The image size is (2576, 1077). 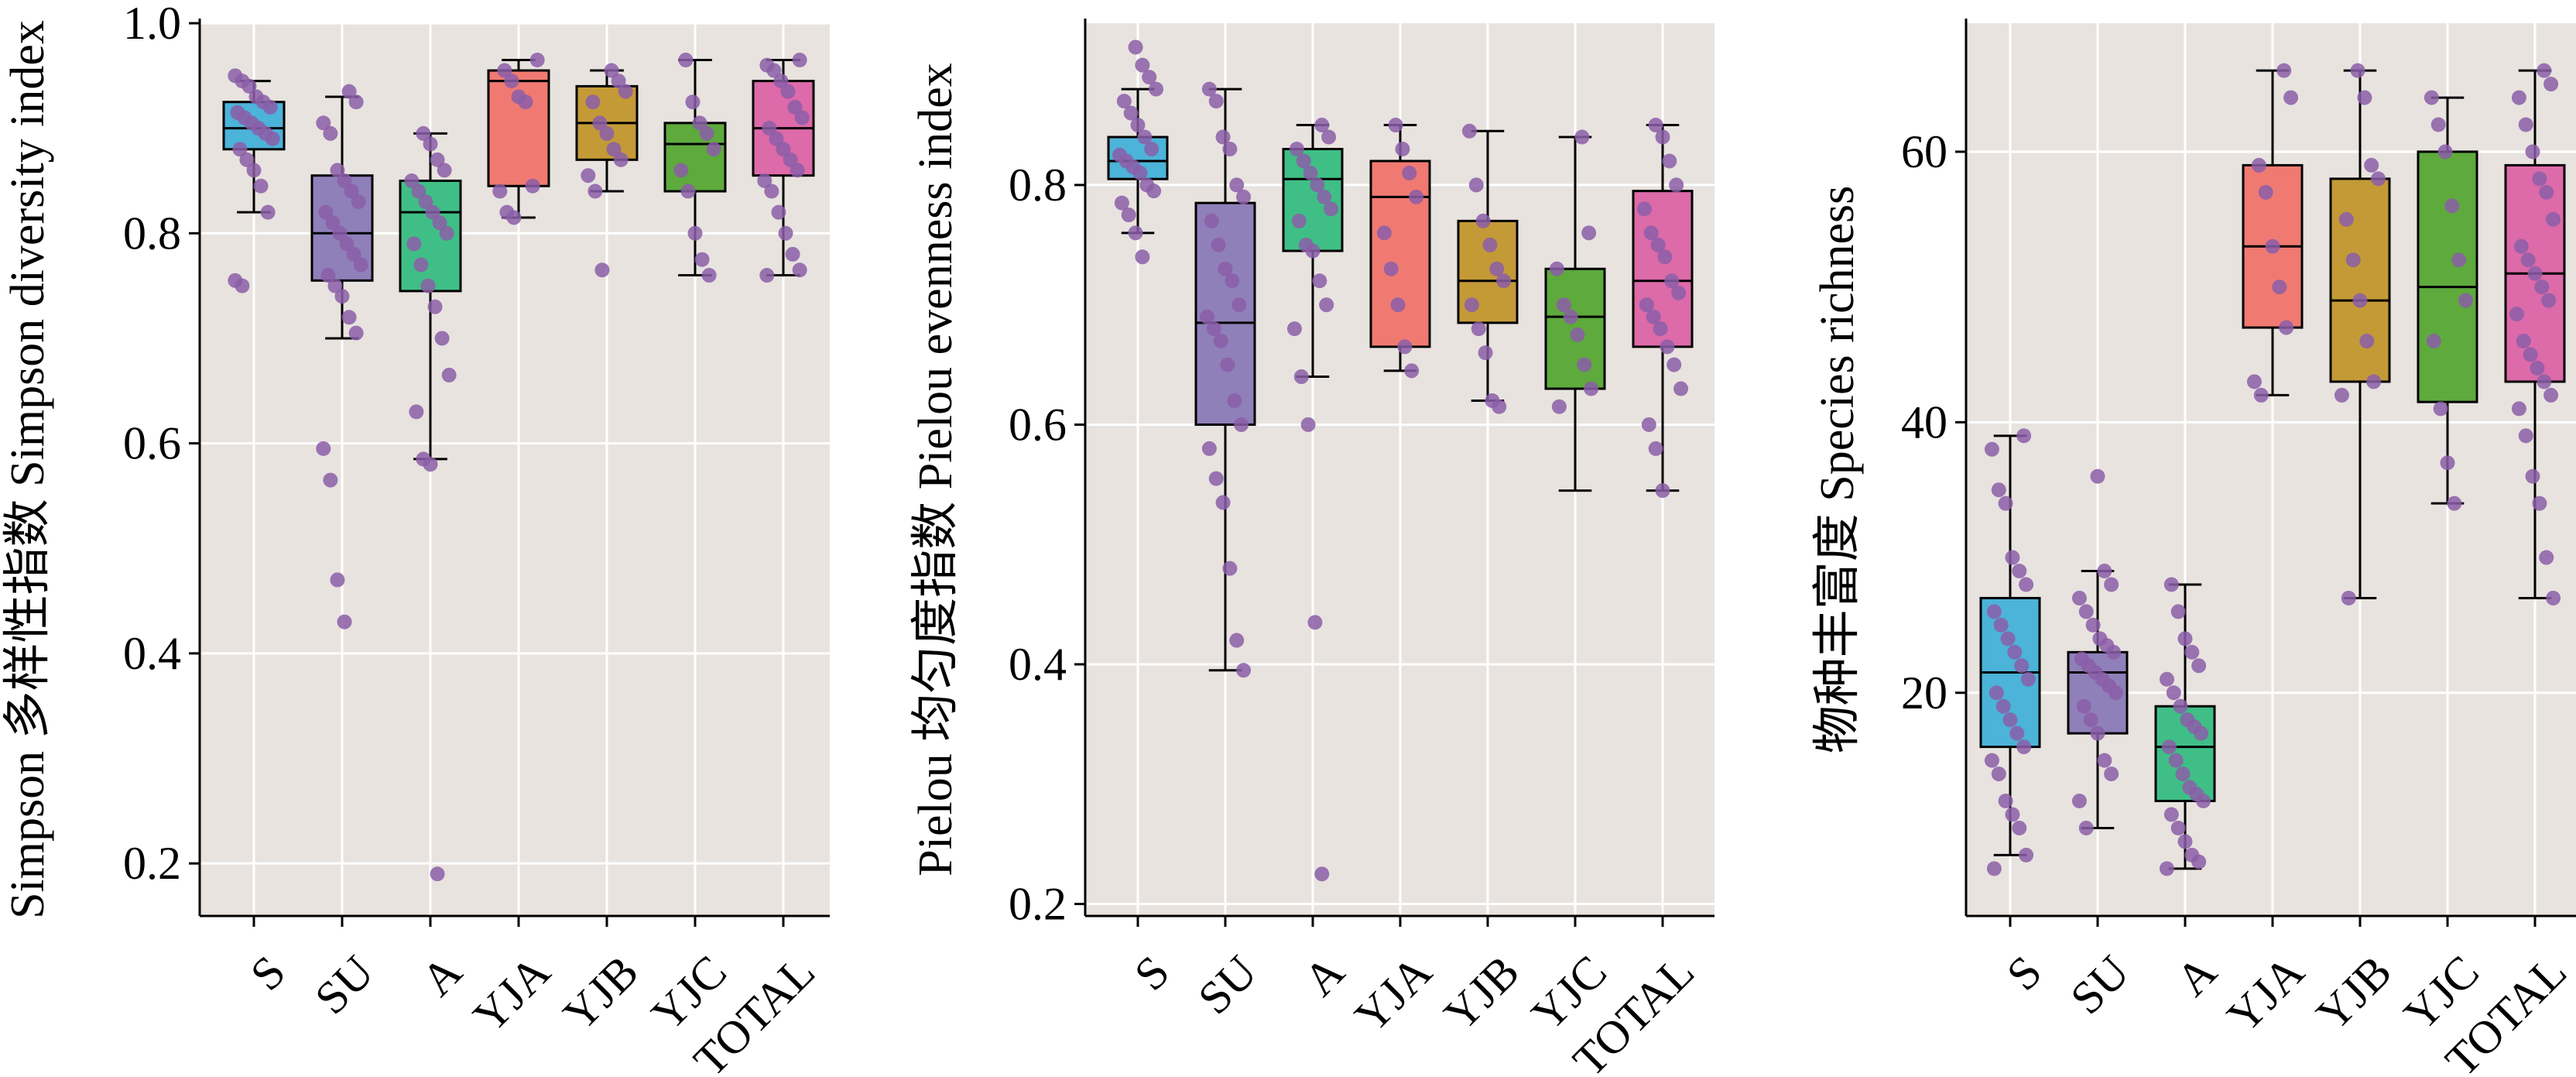 What do you see at coordinates (2196, 976) in the screenshot?
I see `x-tick-label: A` at bounding box center [2196, 976].